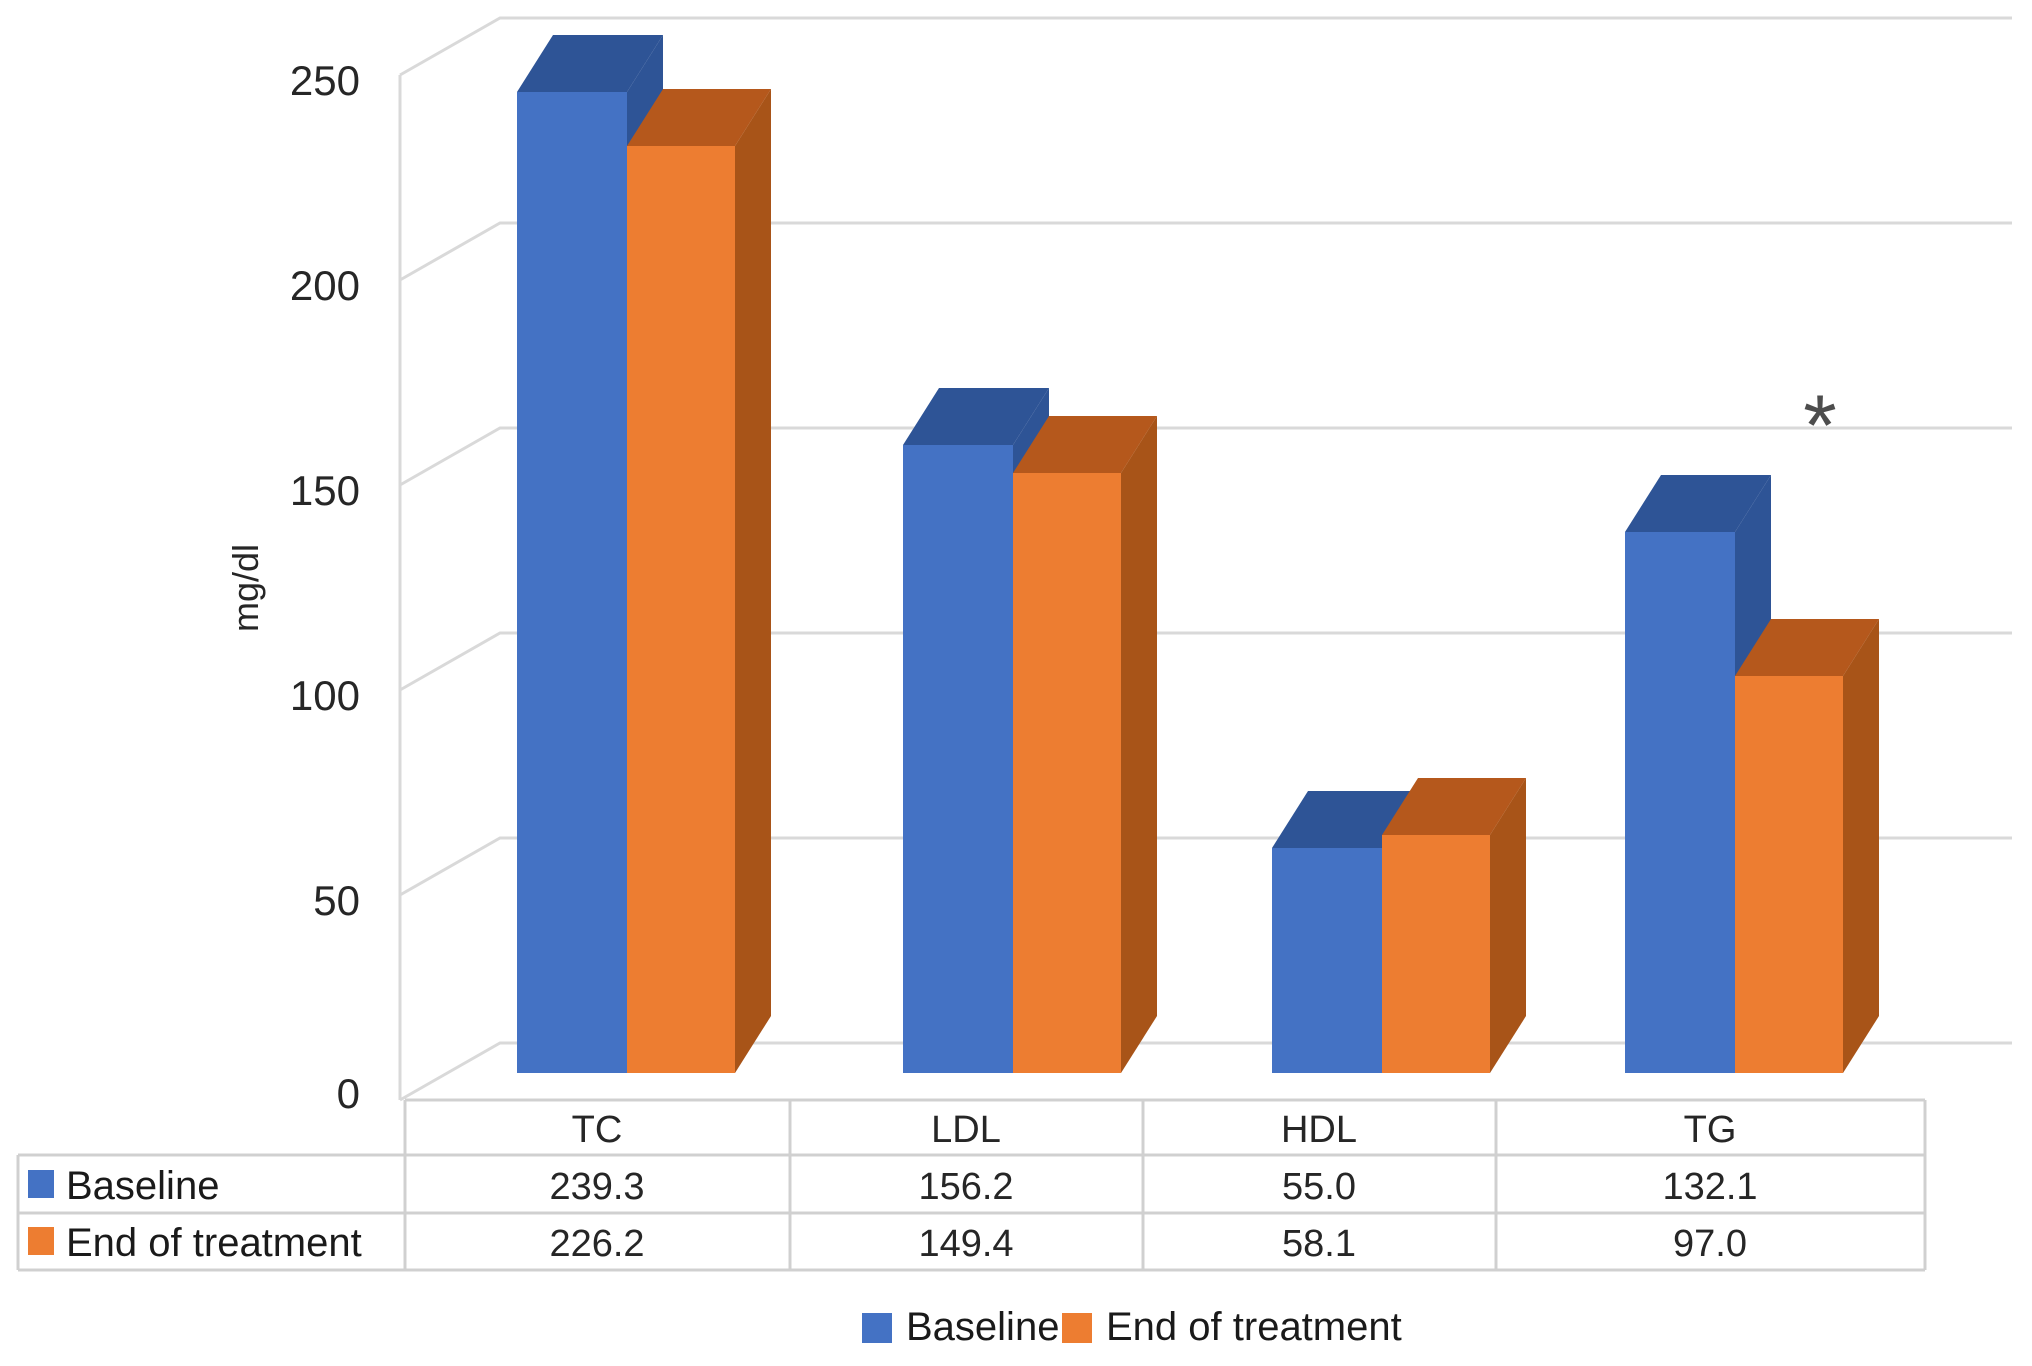 The width and height of the screenshot is (2032, 1366). I want to click on significance-asterisk: *, so click(1819, 426).